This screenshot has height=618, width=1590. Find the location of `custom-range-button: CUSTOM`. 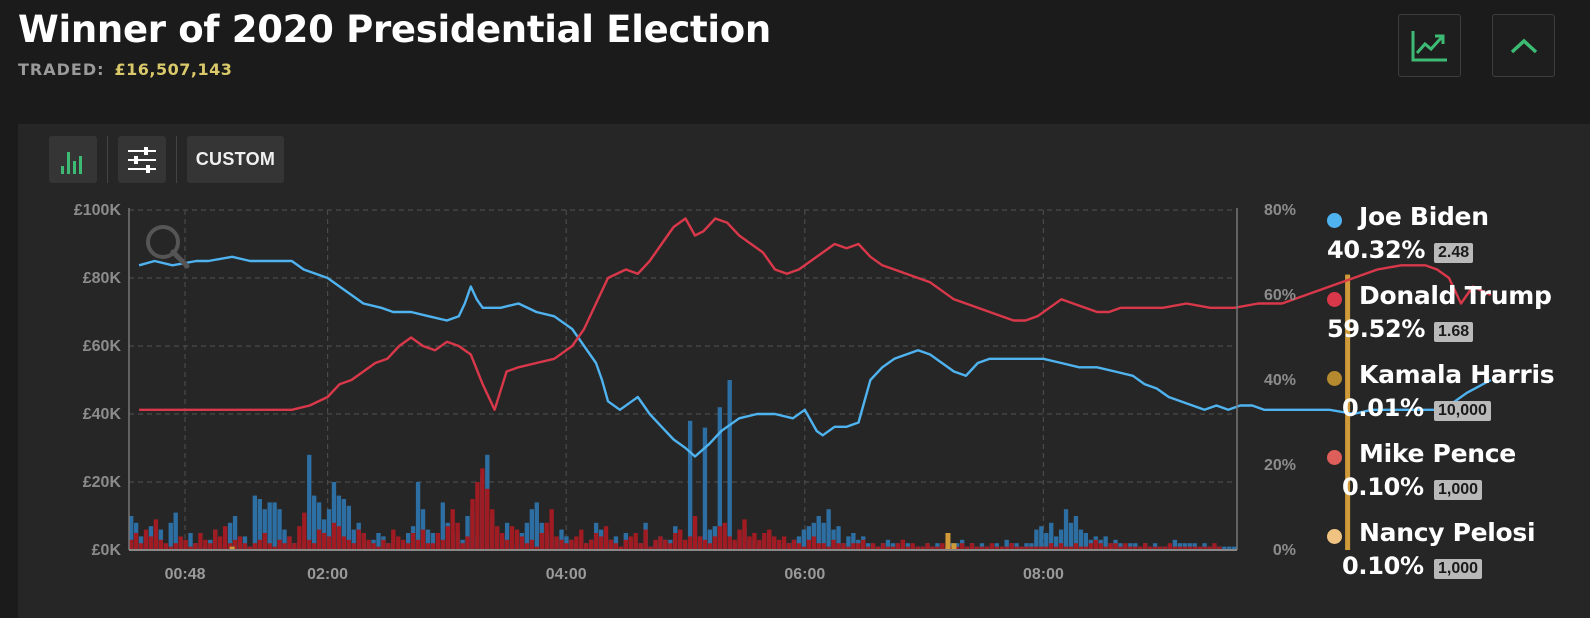

custom-range-button: CUSTOM is located at coordinates (235, 159).